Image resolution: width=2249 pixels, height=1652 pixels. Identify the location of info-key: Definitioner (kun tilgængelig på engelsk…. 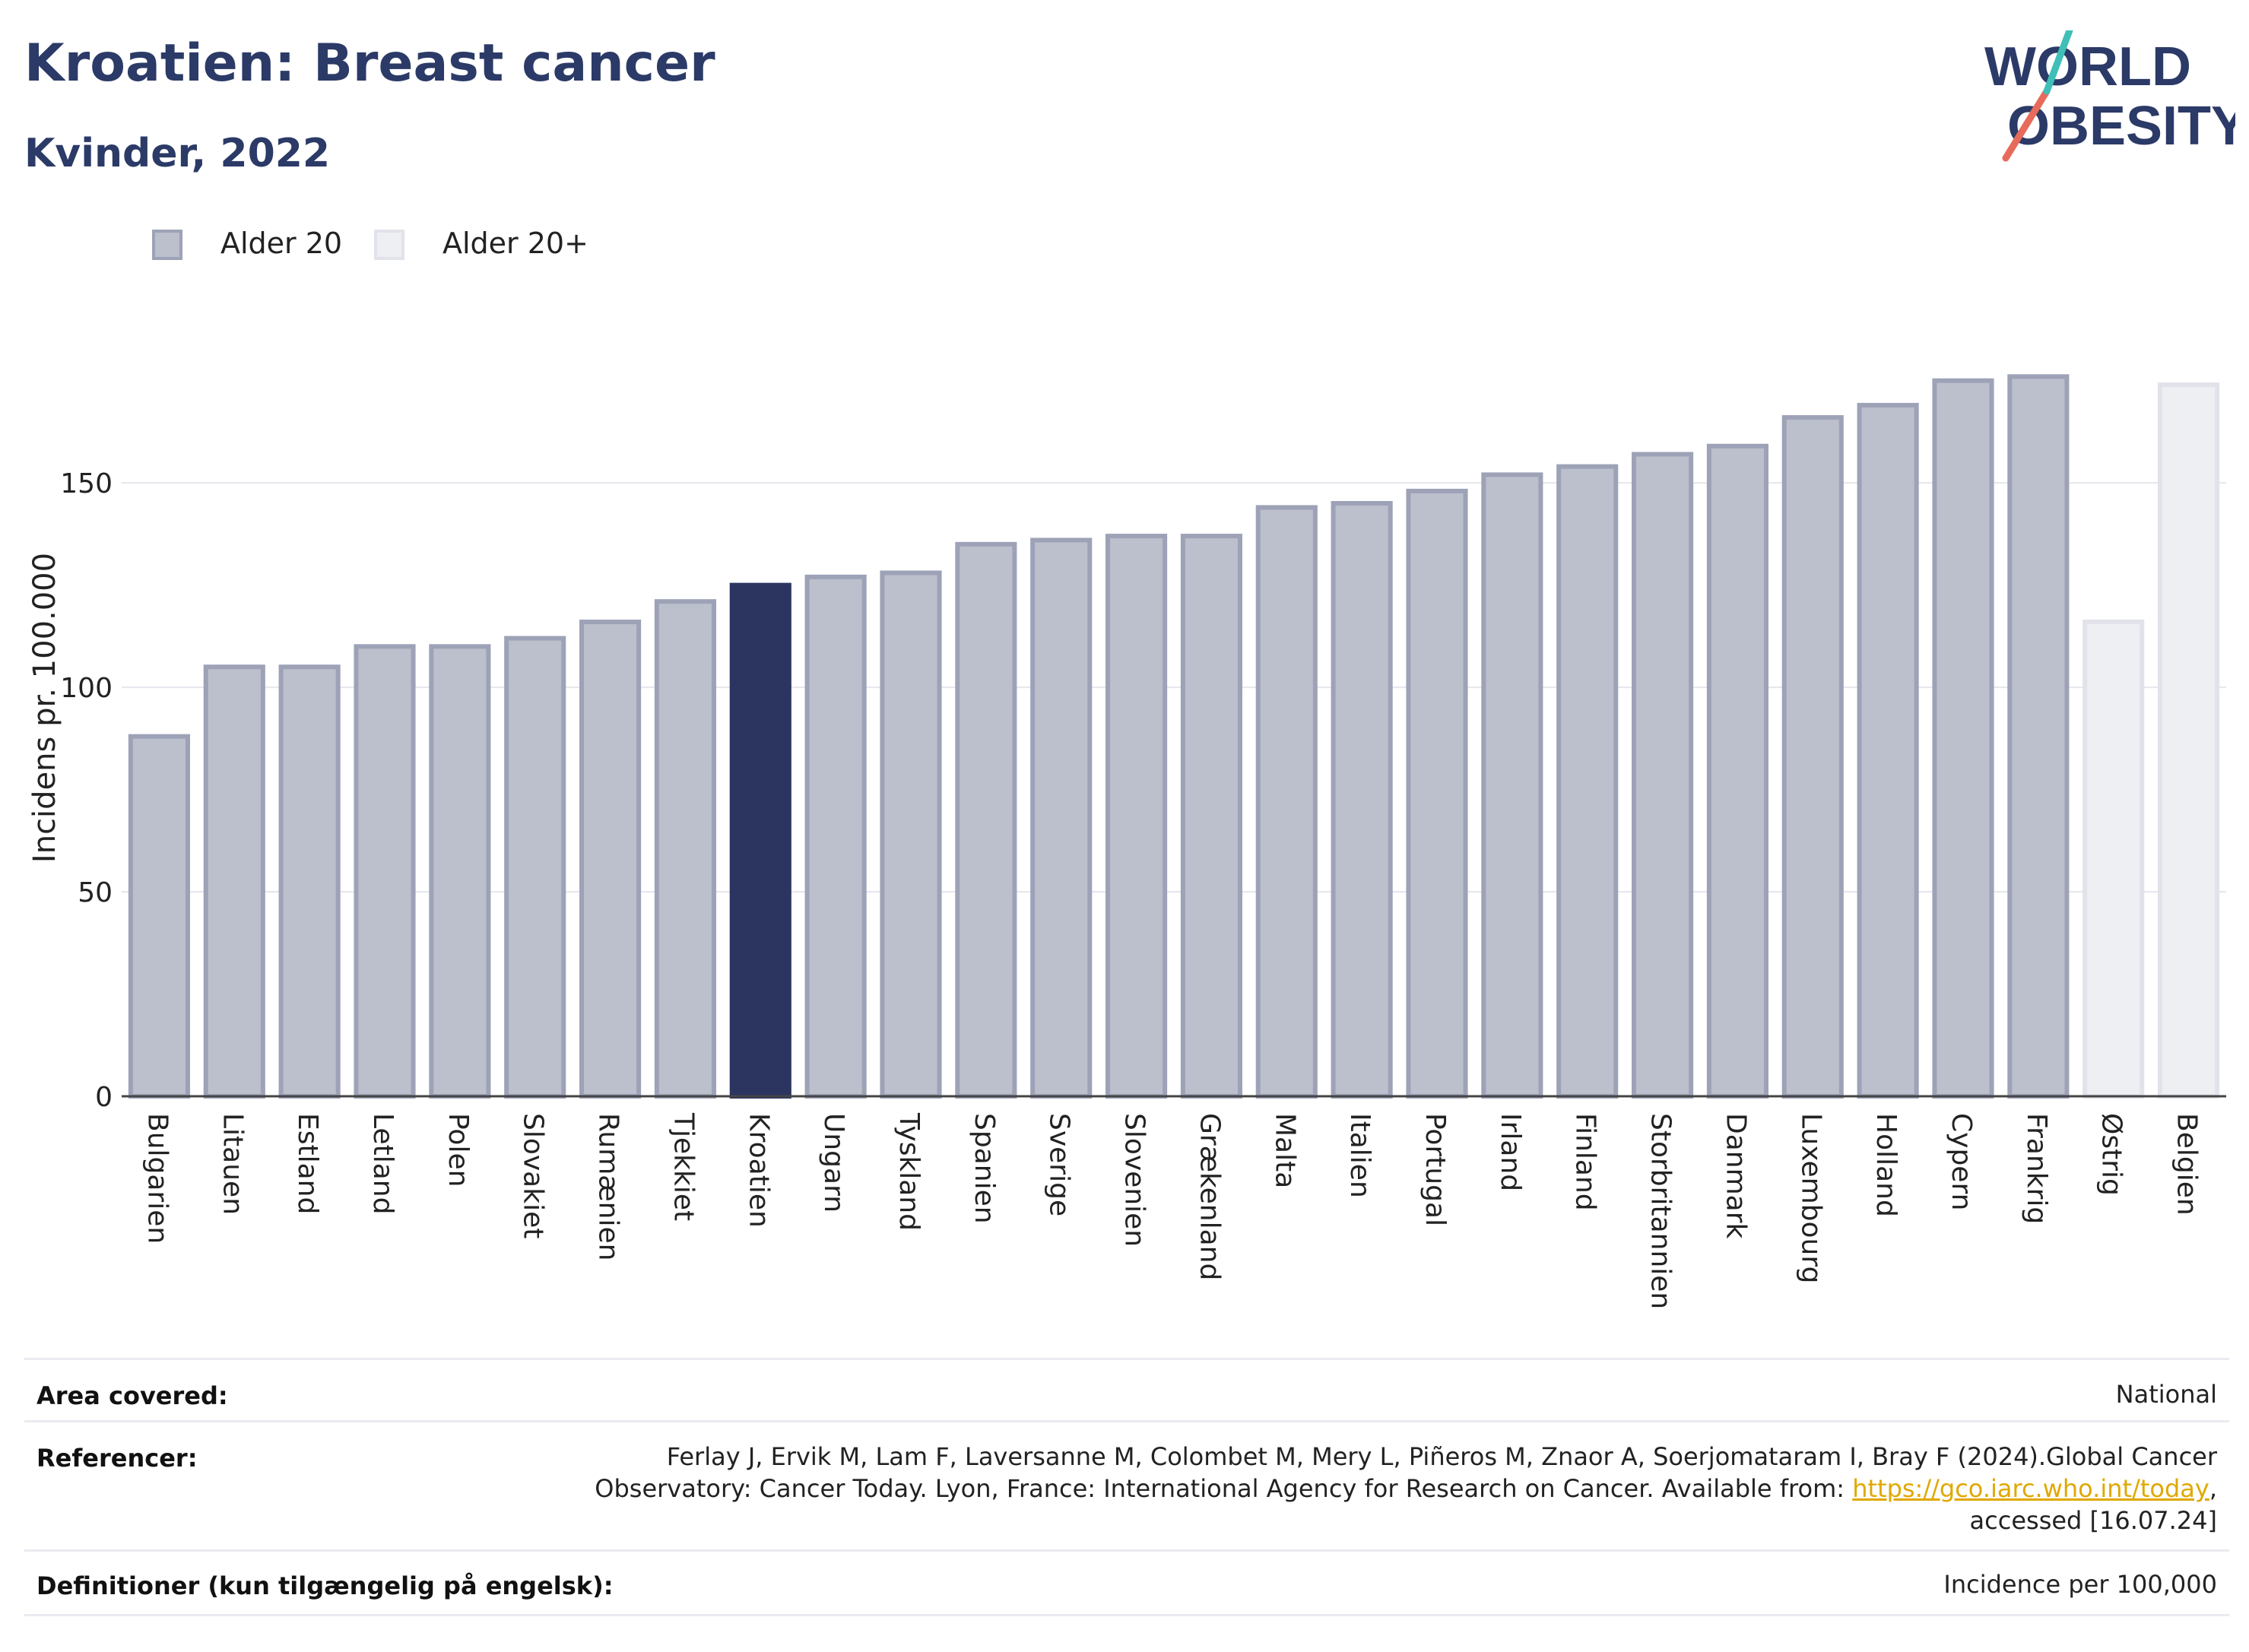
(325, 1585).